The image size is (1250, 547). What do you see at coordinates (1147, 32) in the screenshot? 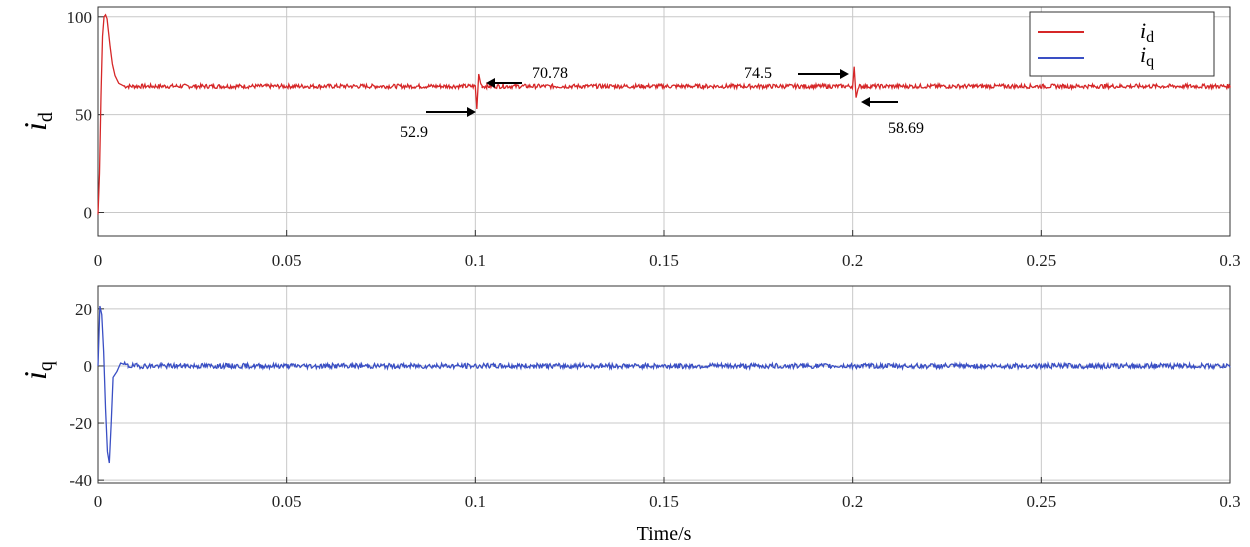
I see `legend-label-id: id` at bounding box center [1147, 32].